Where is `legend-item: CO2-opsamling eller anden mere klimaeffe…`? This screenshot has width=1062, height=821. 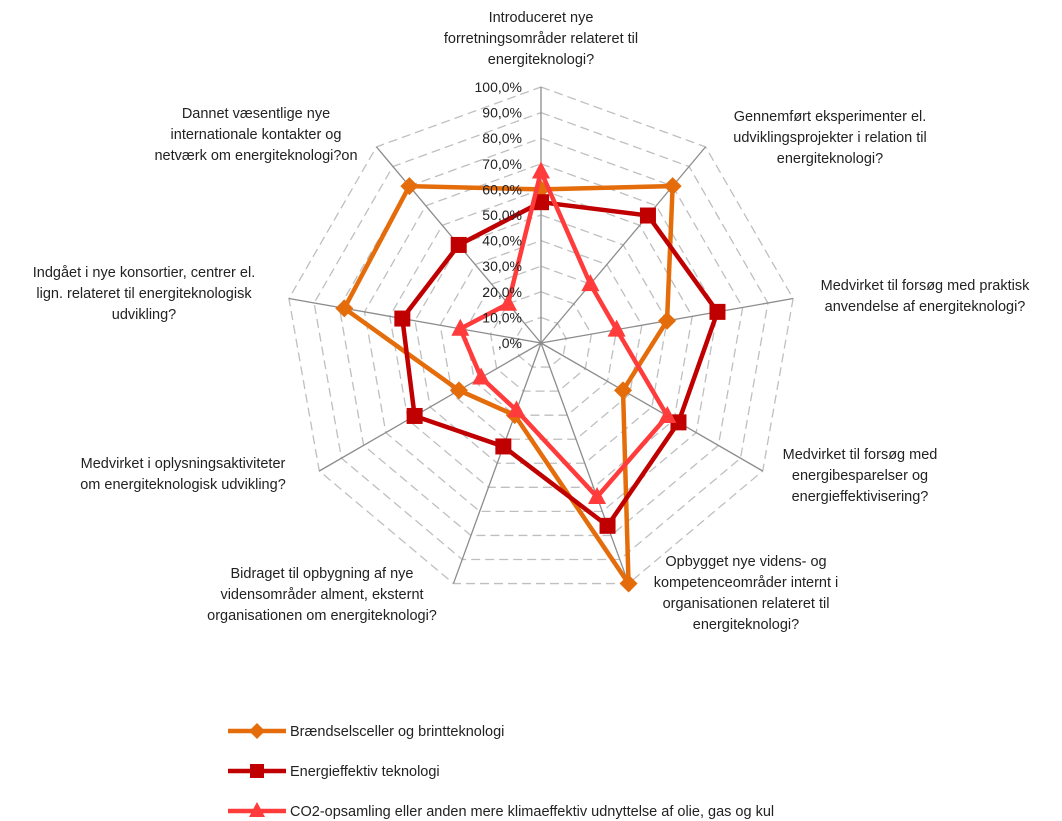
legend-item: CO2-opsamling eller anden mere klimaeffe… is located at coordinates (501, 811).